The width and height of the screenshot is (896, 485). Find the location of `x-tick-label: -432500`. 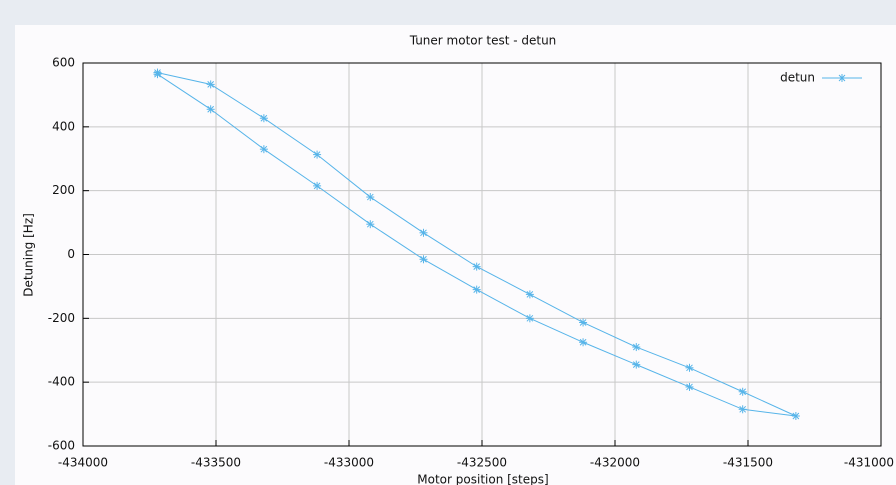

x-tick-label: -432500 is located at coordinates (482, 463).